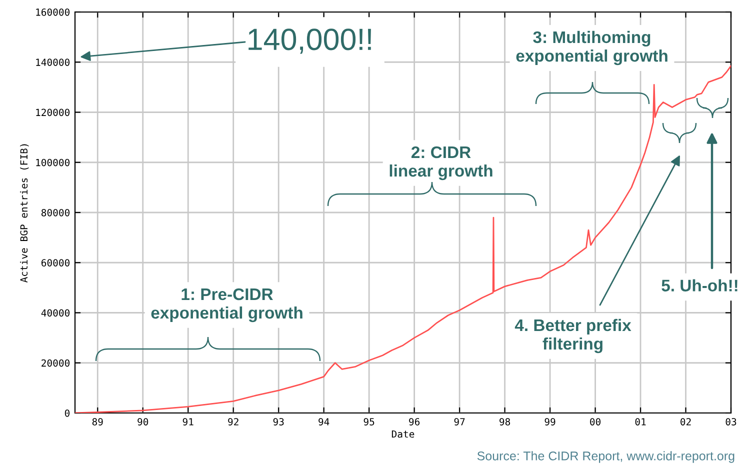 The height and width of the screenshot is (468, 740). What do you see at coordinates (550, 422) in the screenshot?
I see `x-tick-label: 99` at bounding box center [550, 422].